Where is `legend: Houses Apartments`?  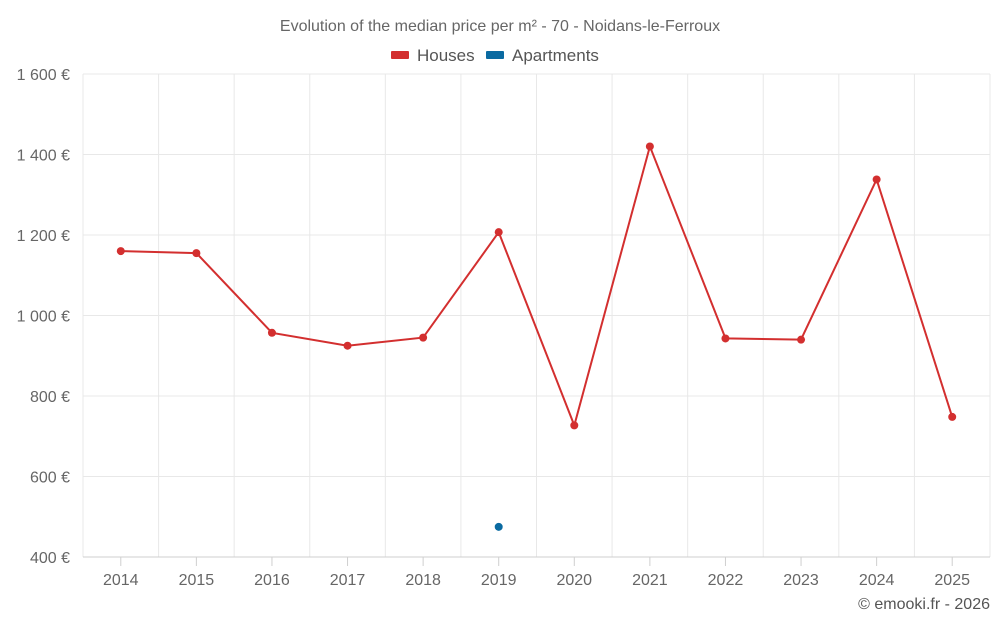
legend: Houses Apartments is located at coordinates (495, 55).